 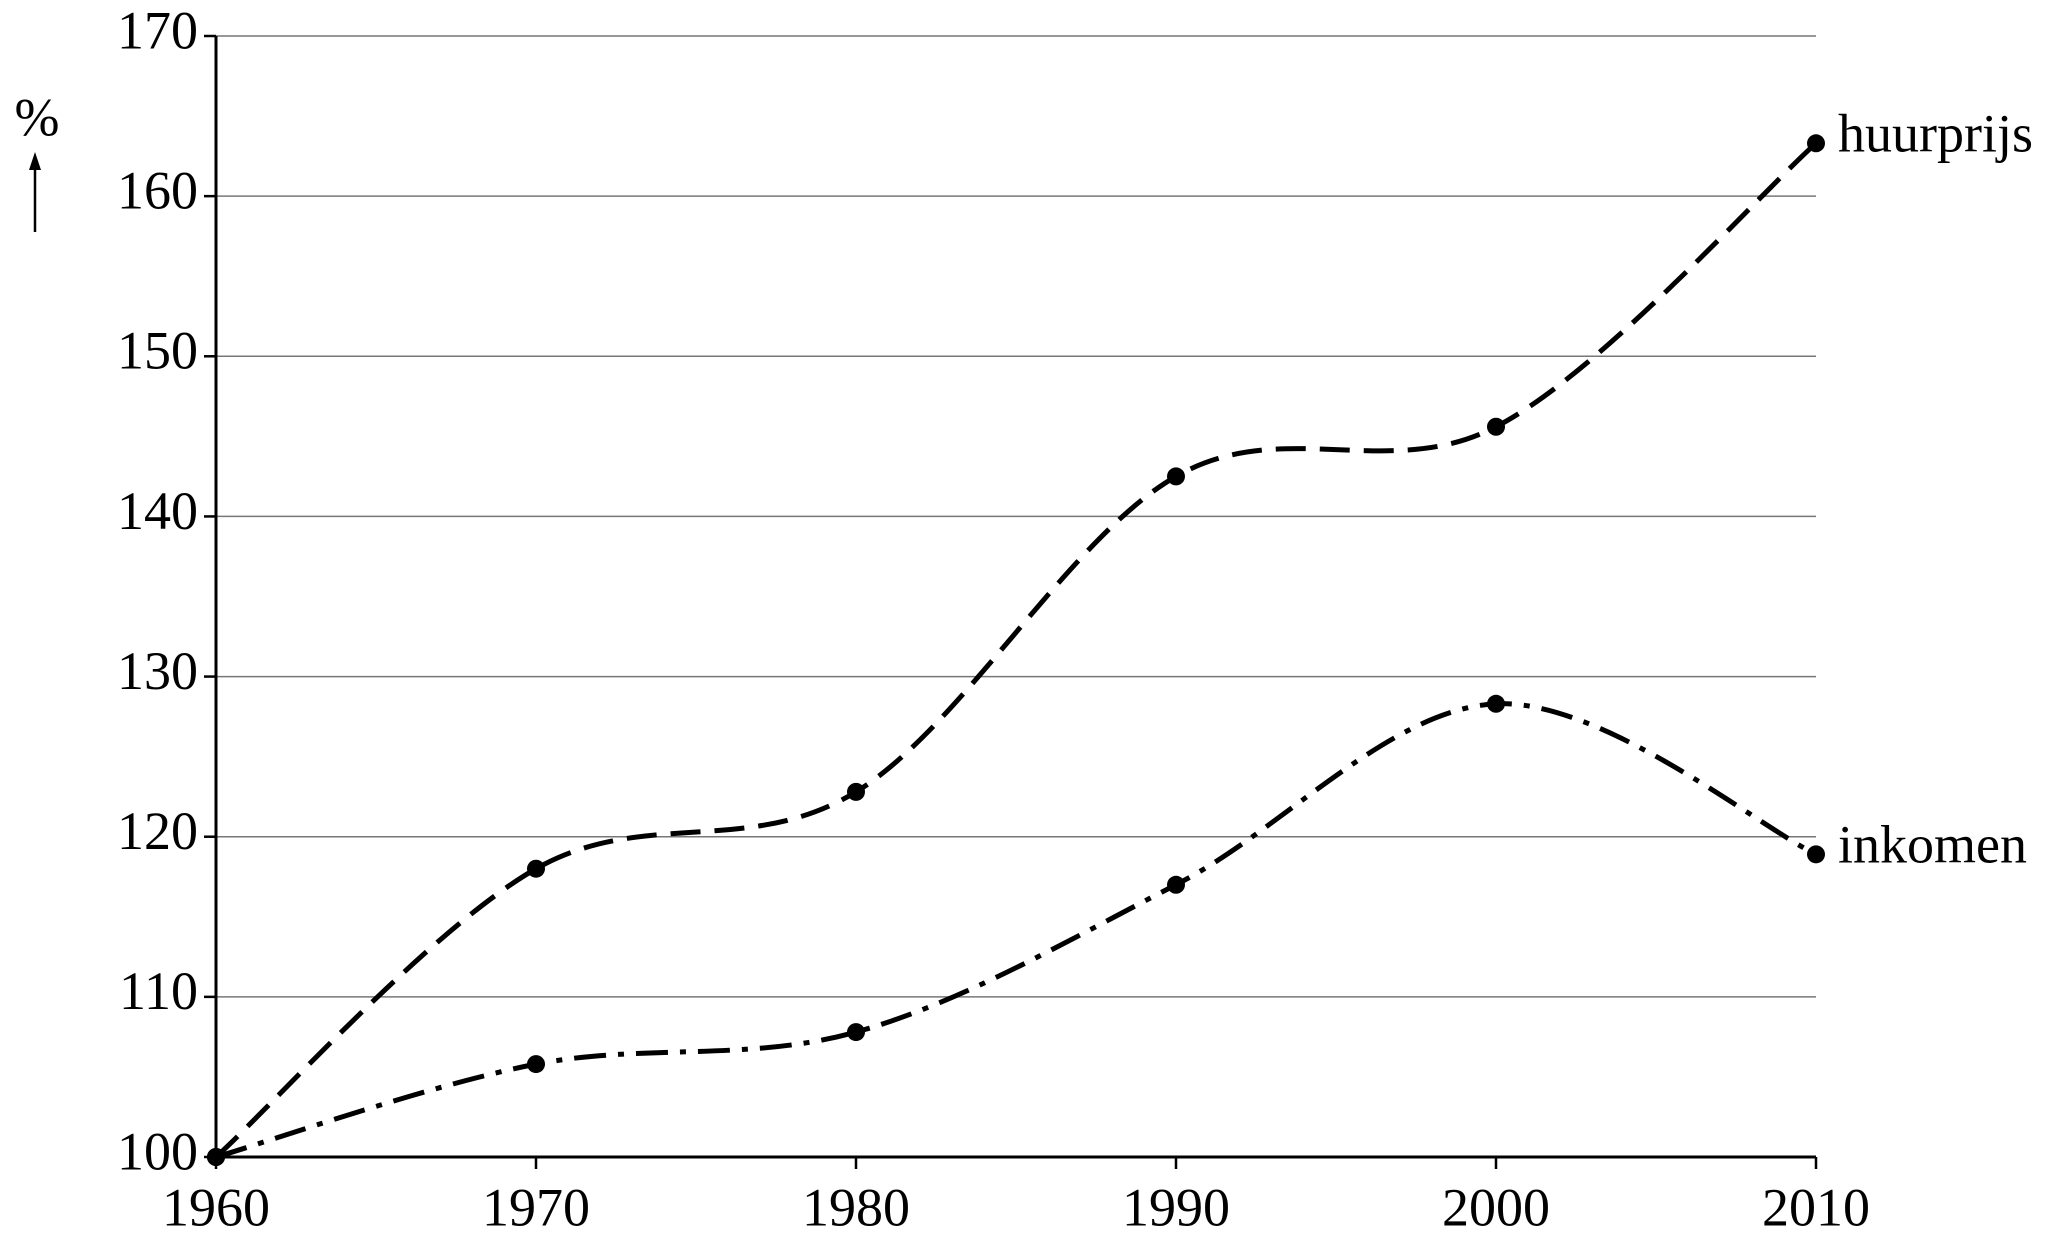 What do you see at coordinates (157, 1151) in the screenshot?
I see `y-tick-label: 100` at bounding box center [157, 1151].